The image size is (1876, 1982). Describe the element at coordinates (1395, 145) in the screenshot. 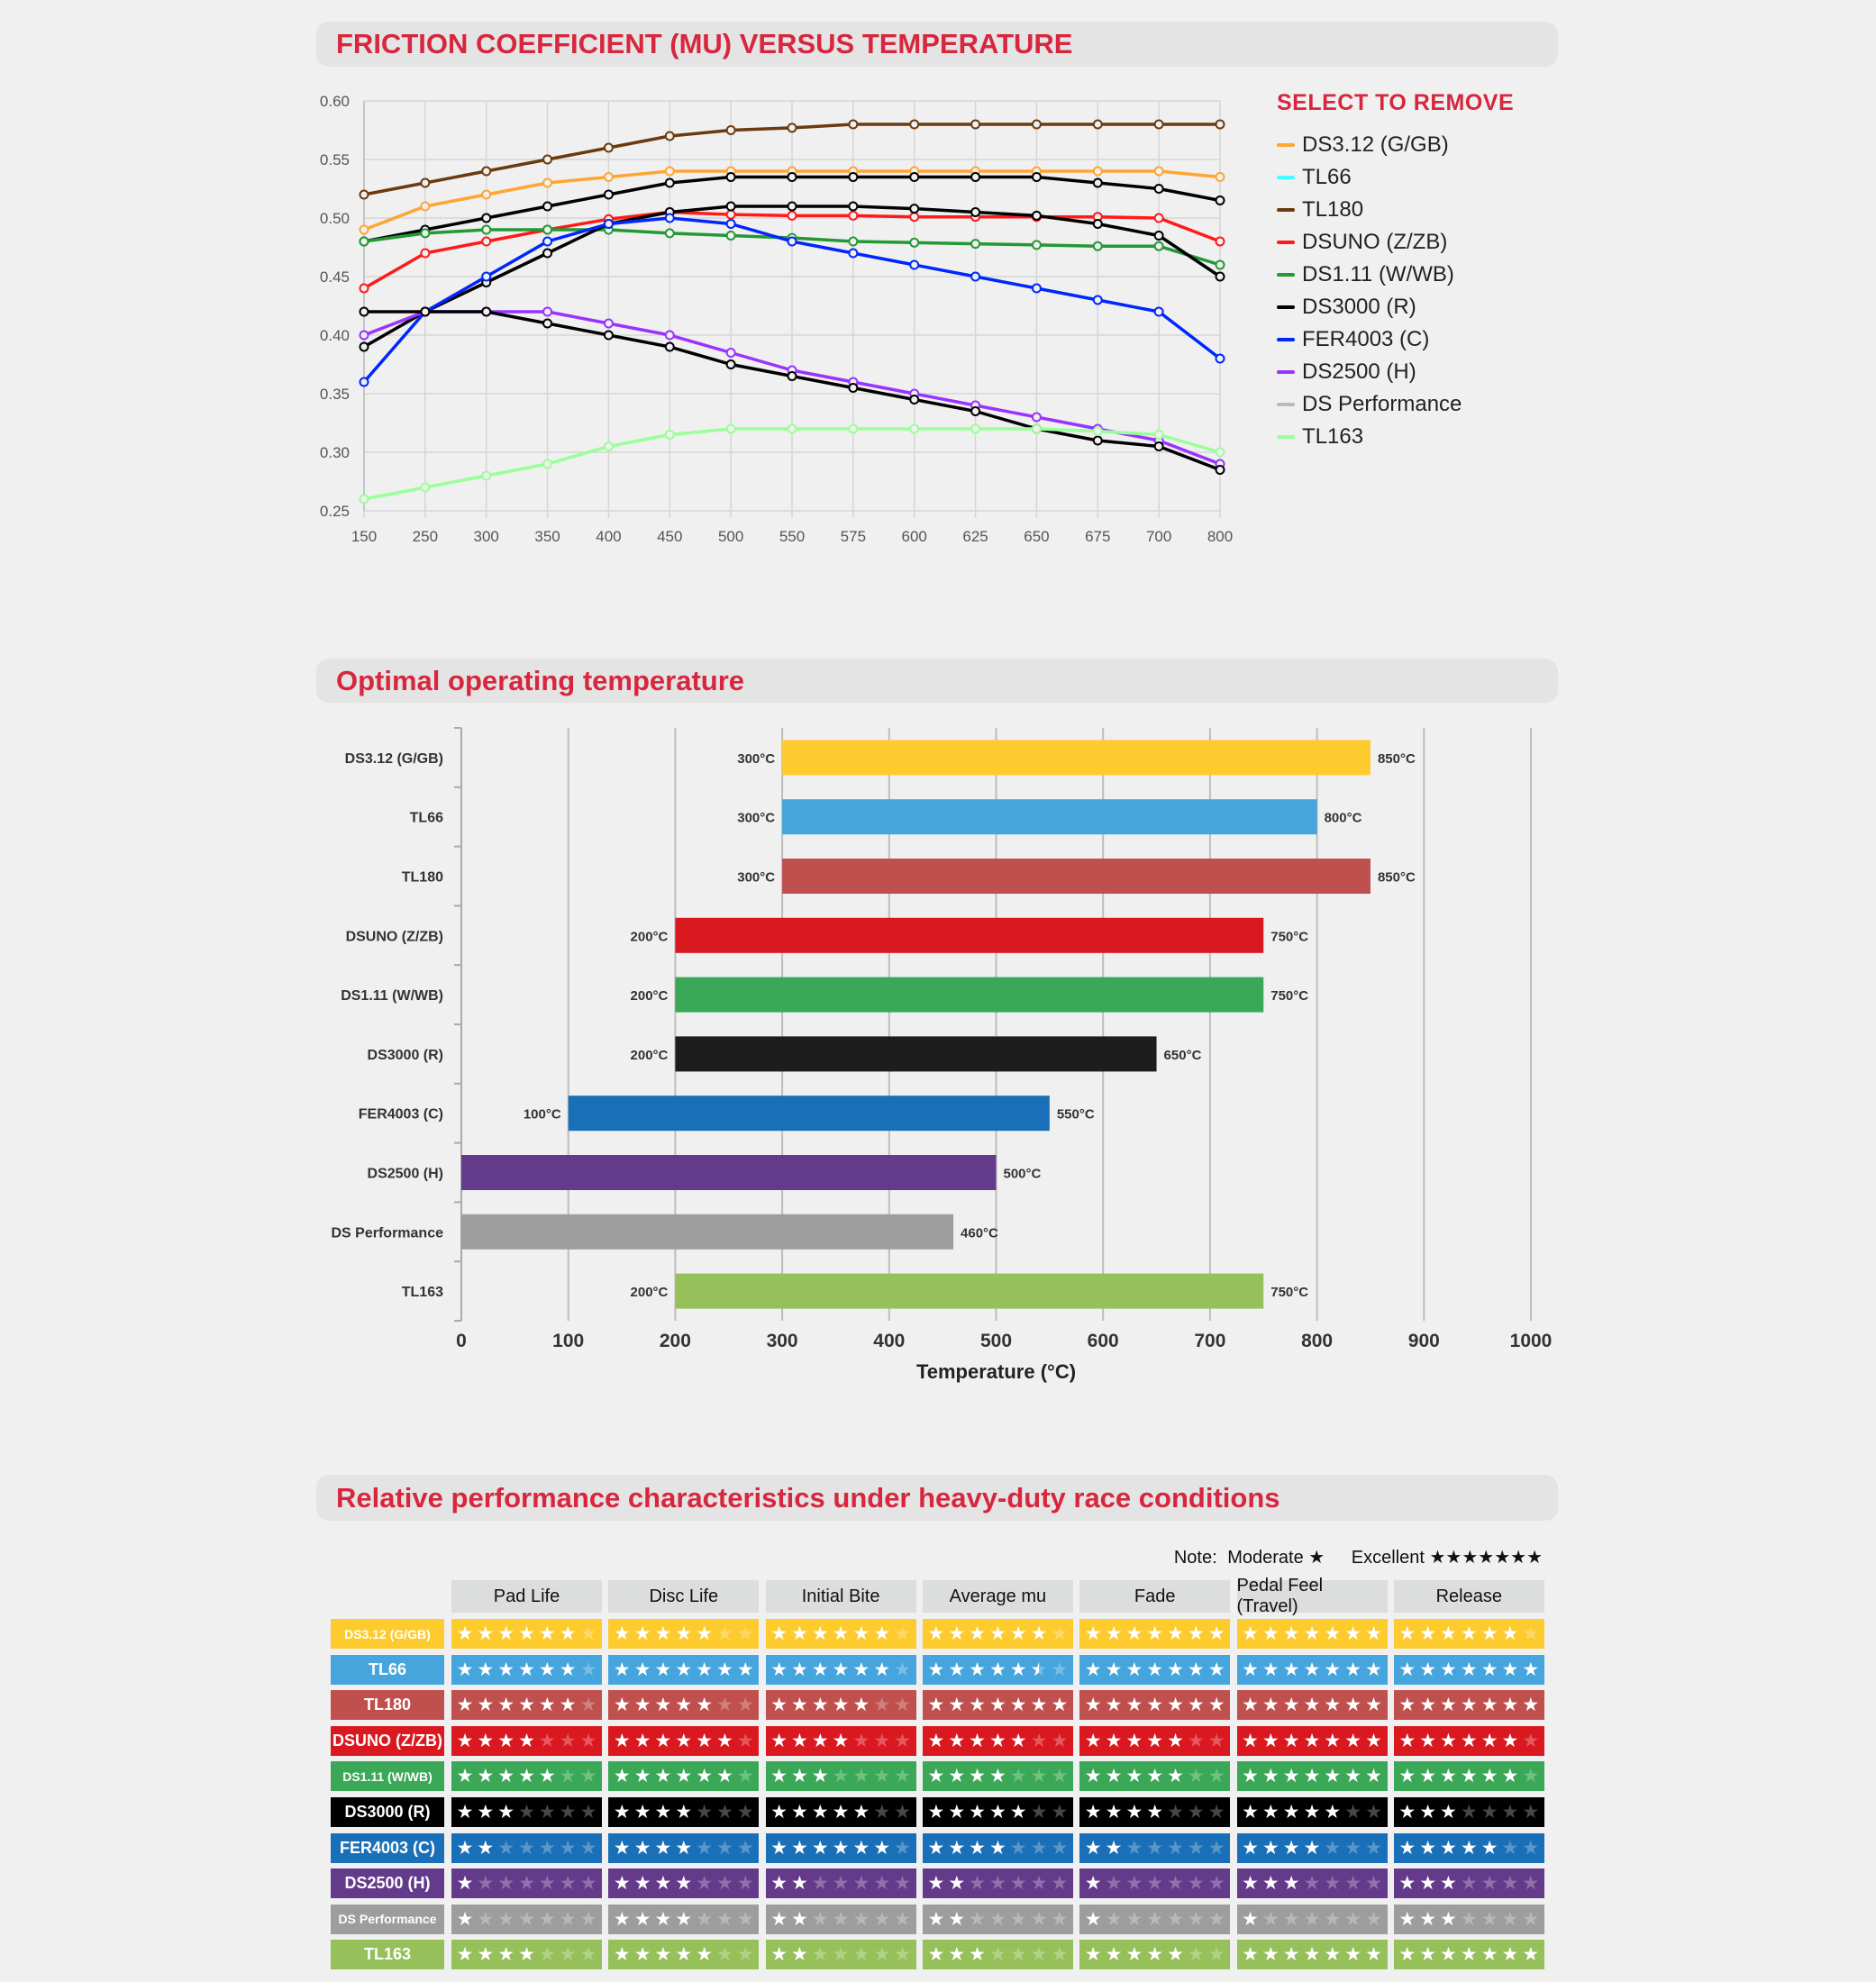

I see `legend-item: DS3.12 (G/GB)` at that location.